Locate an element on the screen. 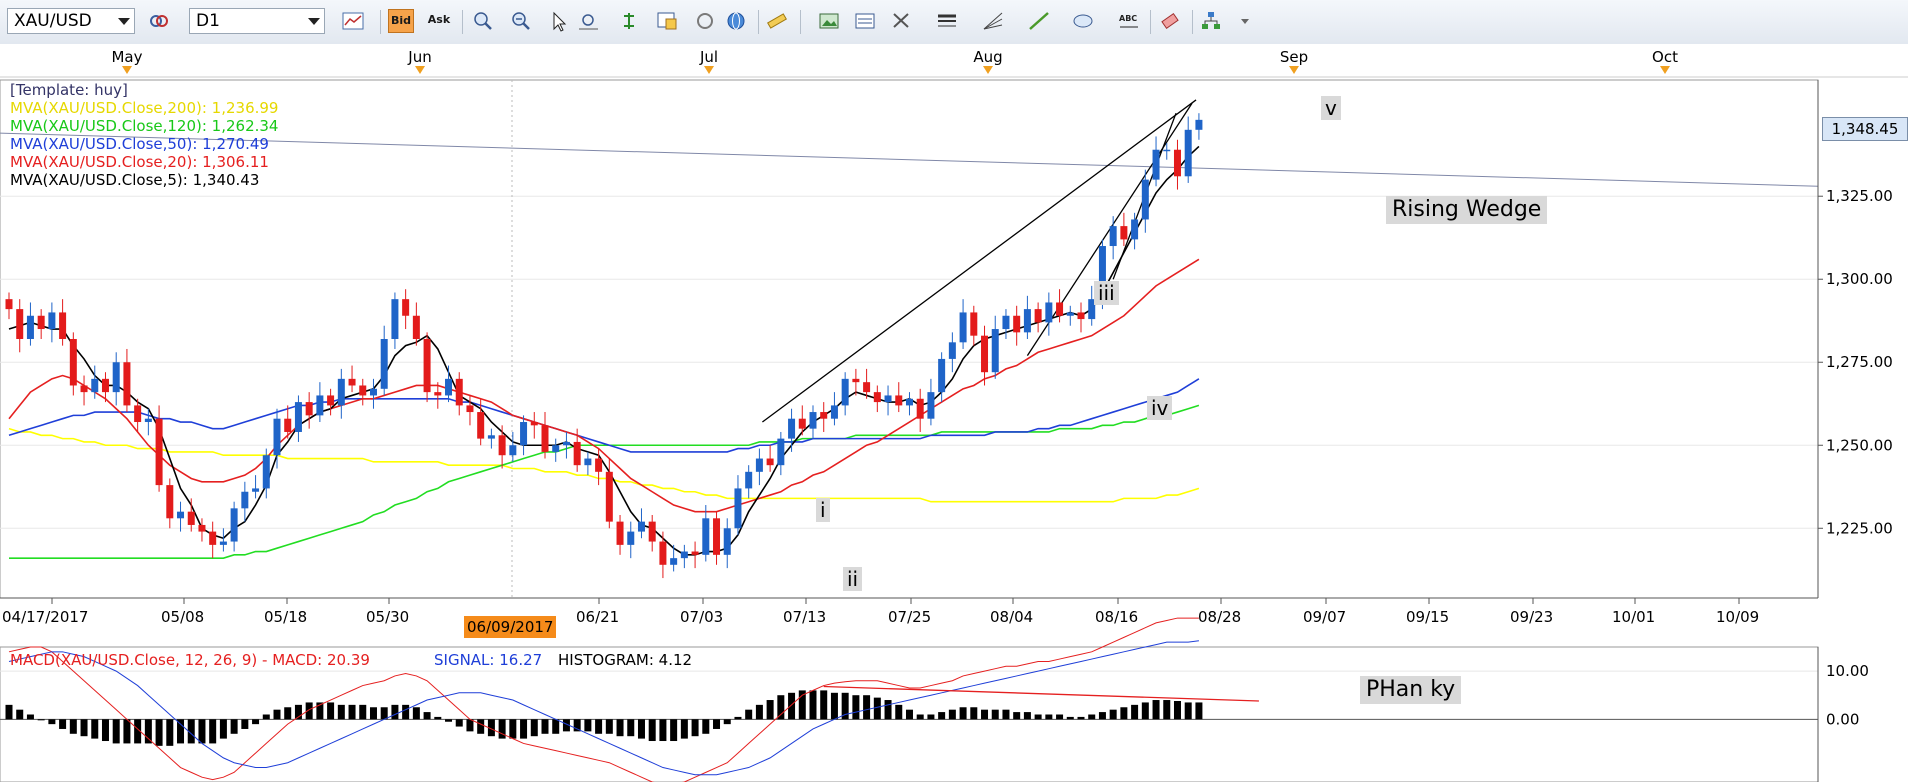 This screenshot has width=1908, height=782. wave-label-iv: iv is located at coordinates (1160, 408).